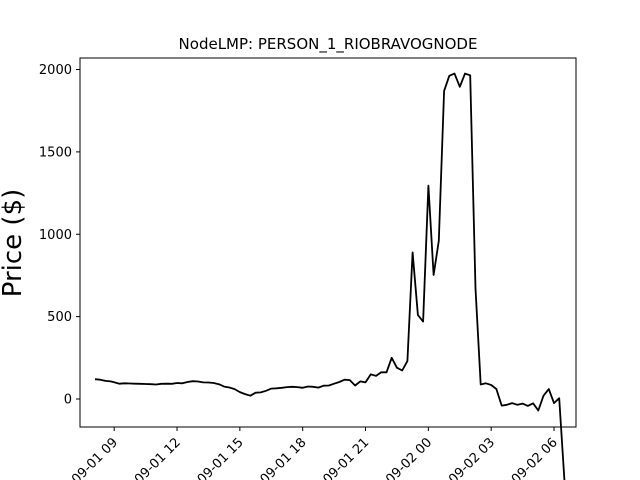  What do you see at coordinates (158, 457) in the screenshot?
I see `x-tick-label: 09-01 12` at bounding box center [158, 457].